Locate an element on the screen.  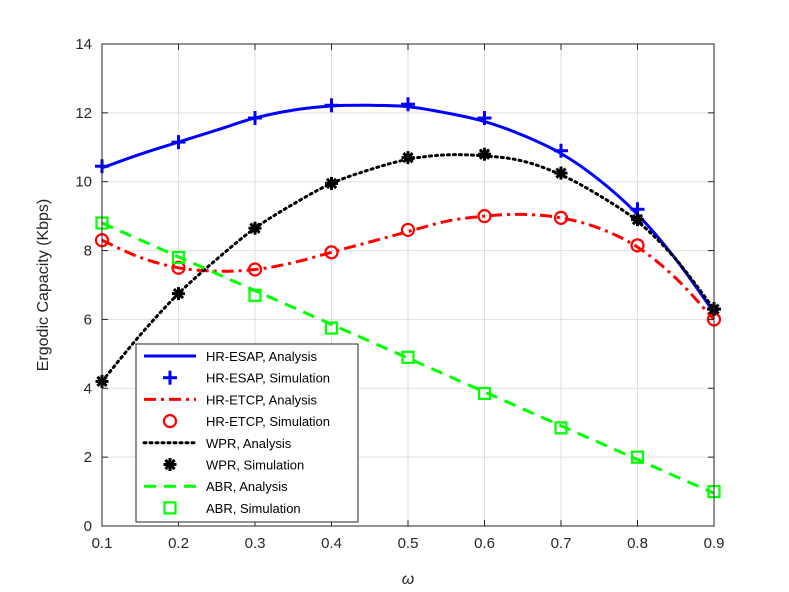
legend-label: WPR, Analysis is located at coordinates (249, 443).